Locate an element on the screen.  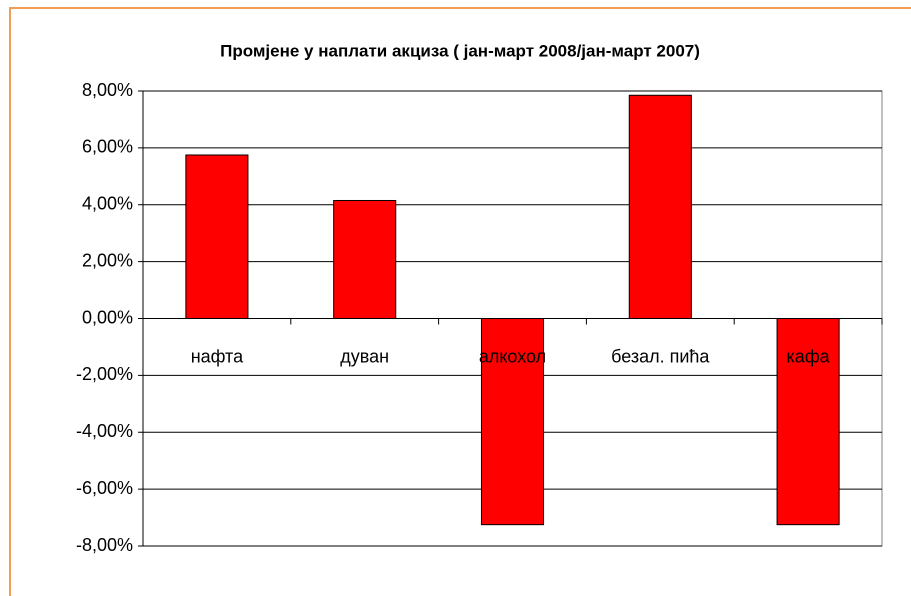
y-tick-label: -2,00% is located at coordinates (104, 374).